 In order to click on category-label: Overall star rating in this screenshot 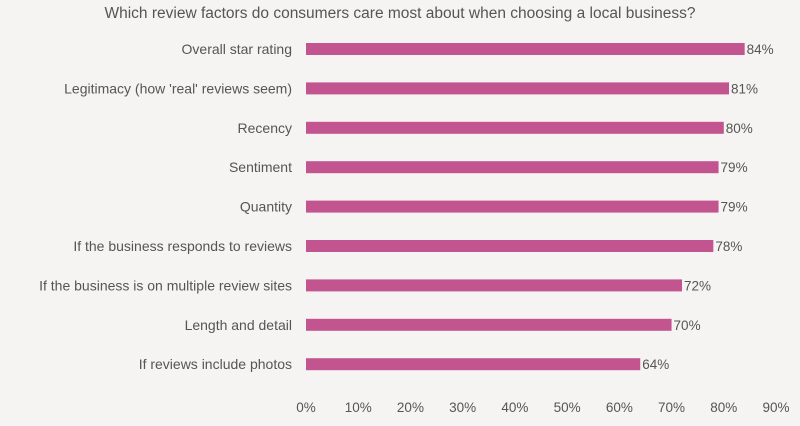, I will do `click(237, 49)`.